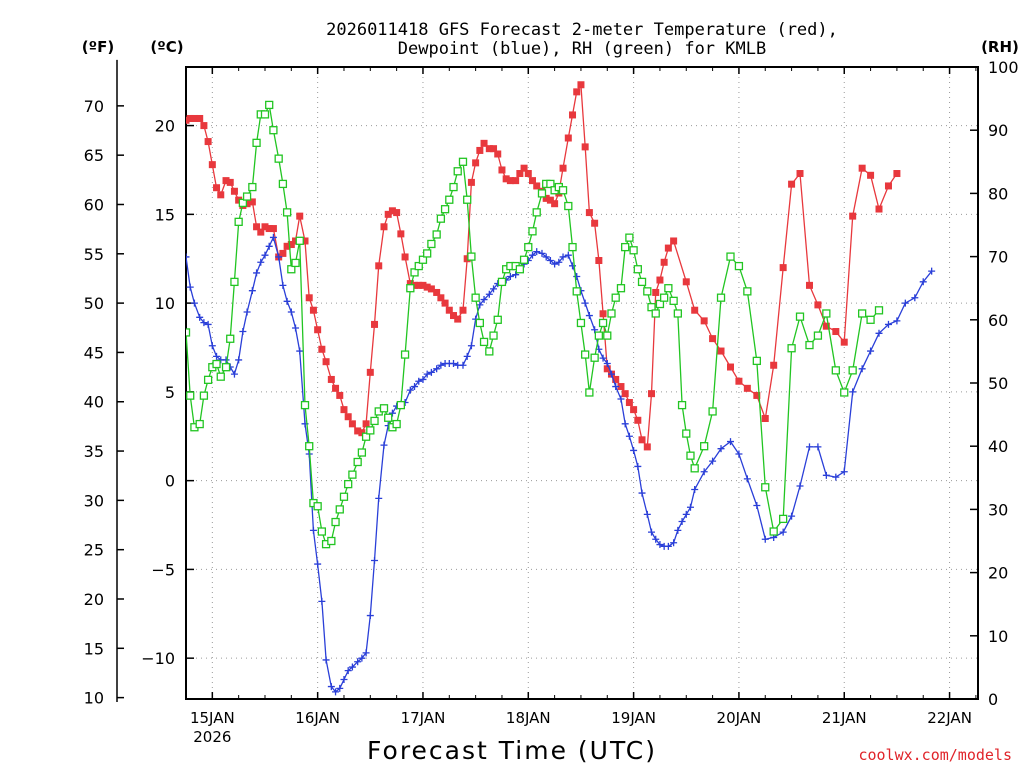  Describe the element at coordinates (317, 718) in the screenshot. I see `x-axis-tick-label: 16JAN` at that location.